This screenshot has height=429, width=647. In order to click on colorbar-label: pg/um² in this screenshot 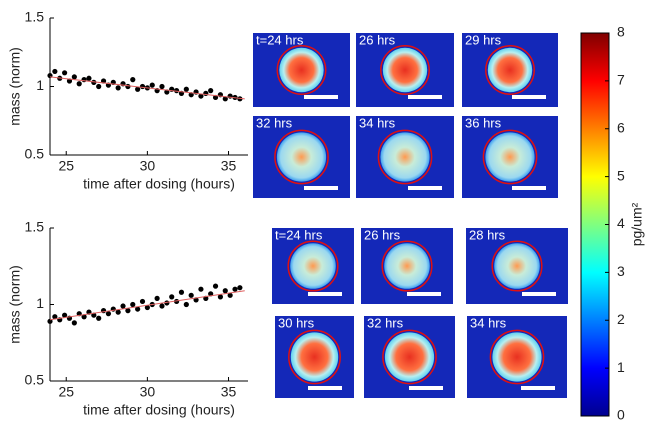, I will do `click(637, 224)`.